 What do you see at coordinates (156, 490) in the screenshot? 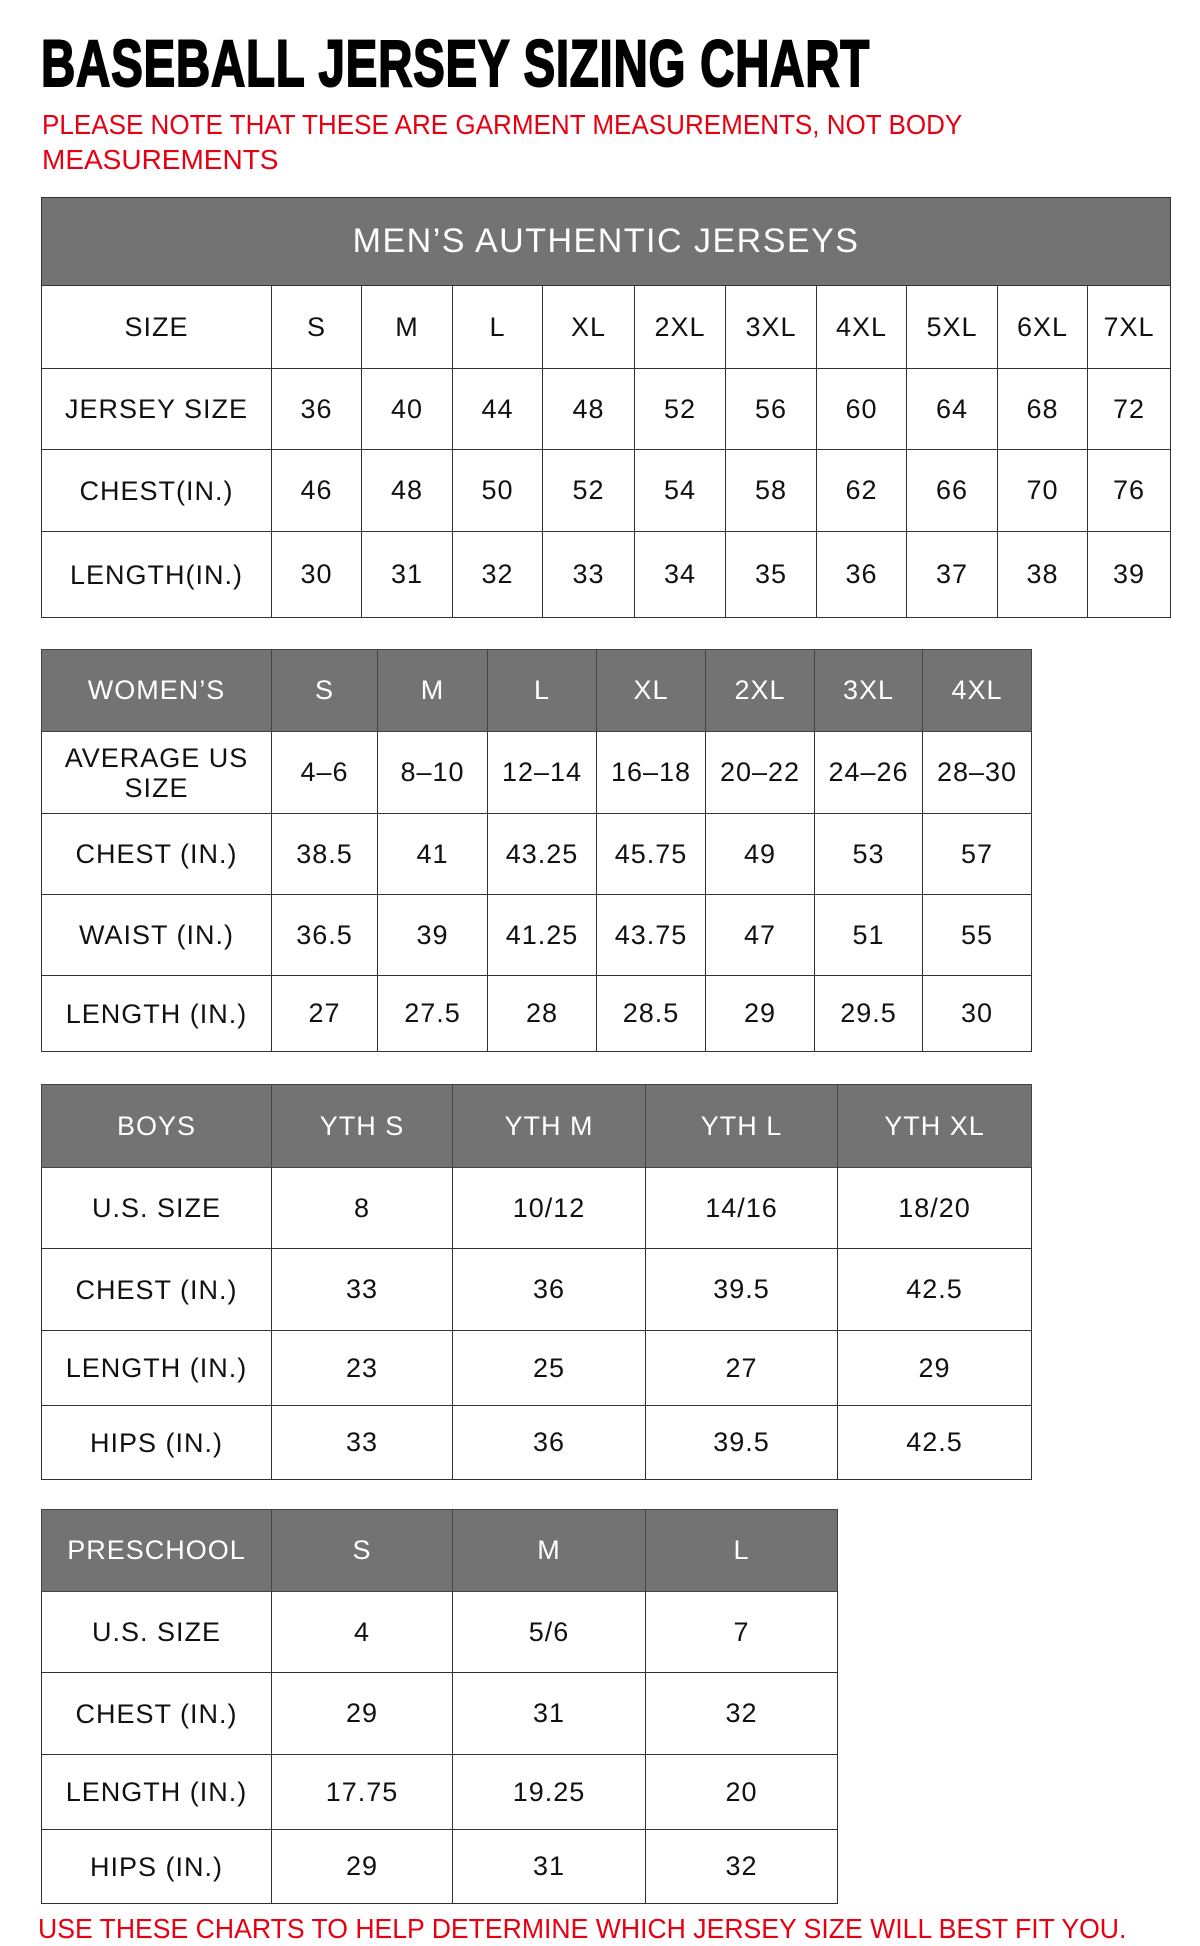
I see `measure-label-cell: CHEST(IN.)` at bounding box center [156, 490].